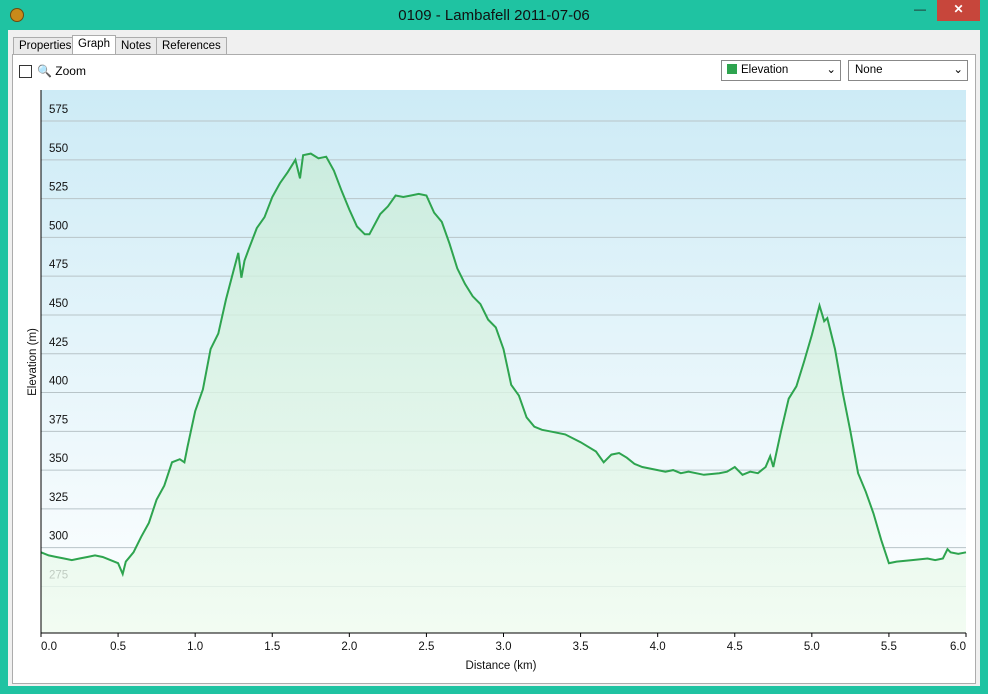  Describe the element at coordinates (49, 647) in the screenshot. I see `x-tick-label: 0.0` at that location.